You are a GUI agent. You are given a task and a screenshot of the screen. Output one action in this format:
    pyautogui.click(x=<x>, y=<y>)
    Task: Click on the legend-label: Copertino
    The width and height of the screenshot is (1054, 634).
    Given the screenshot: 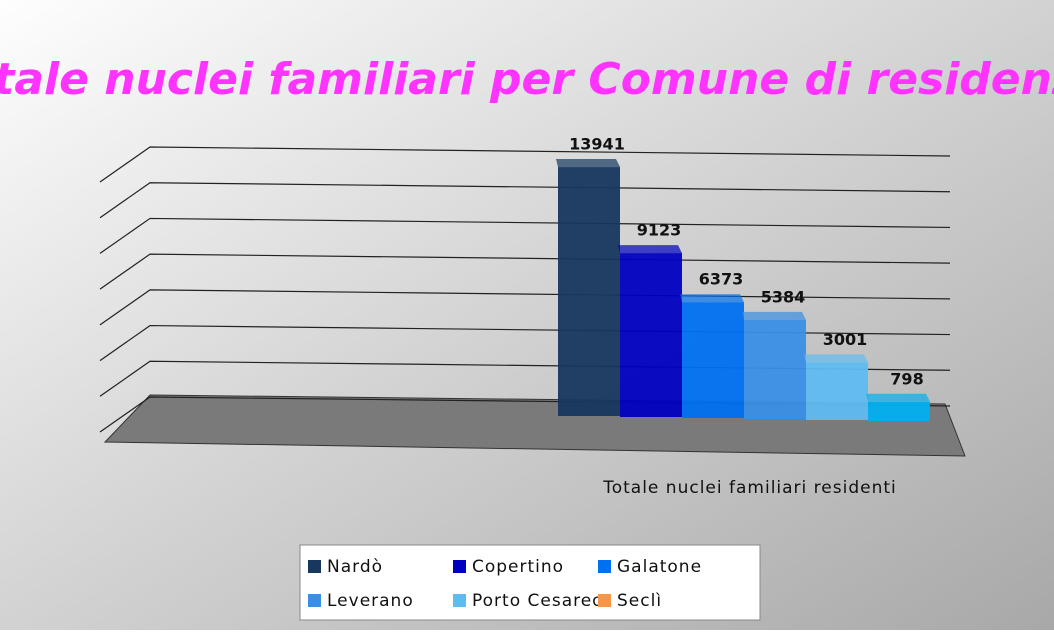 What is the action you would take?
    pyautogui.click(x=518, y=567)
    